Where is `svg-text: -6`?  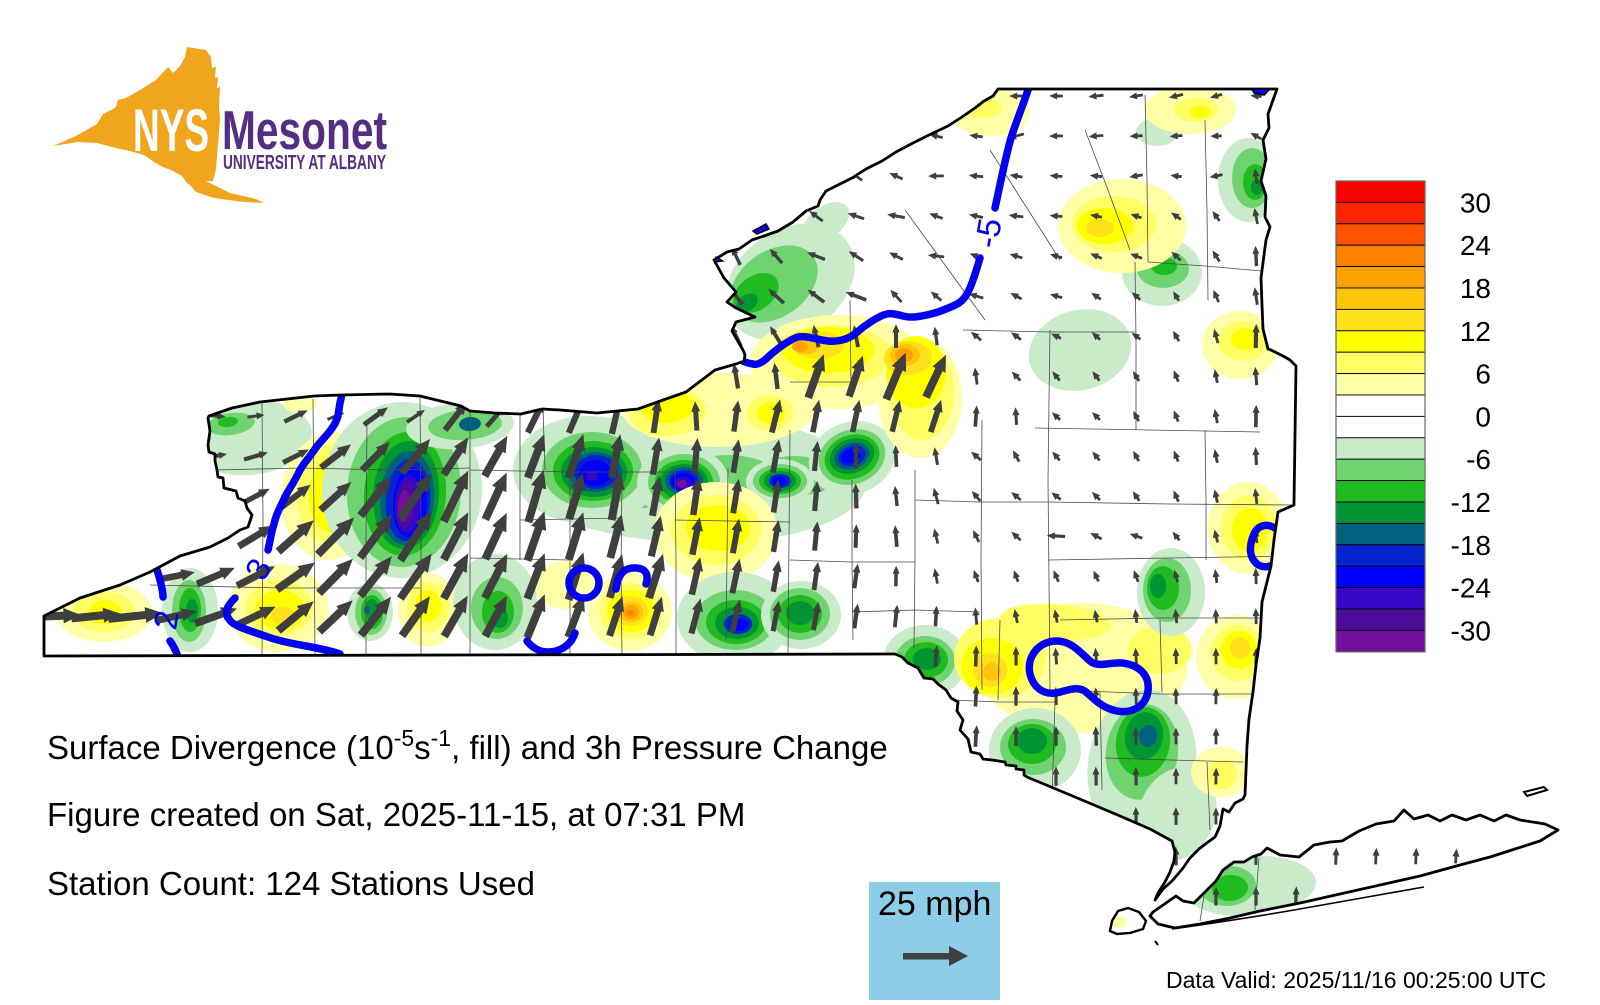 svg-text: -6 is located at coordinates (1478, 459).